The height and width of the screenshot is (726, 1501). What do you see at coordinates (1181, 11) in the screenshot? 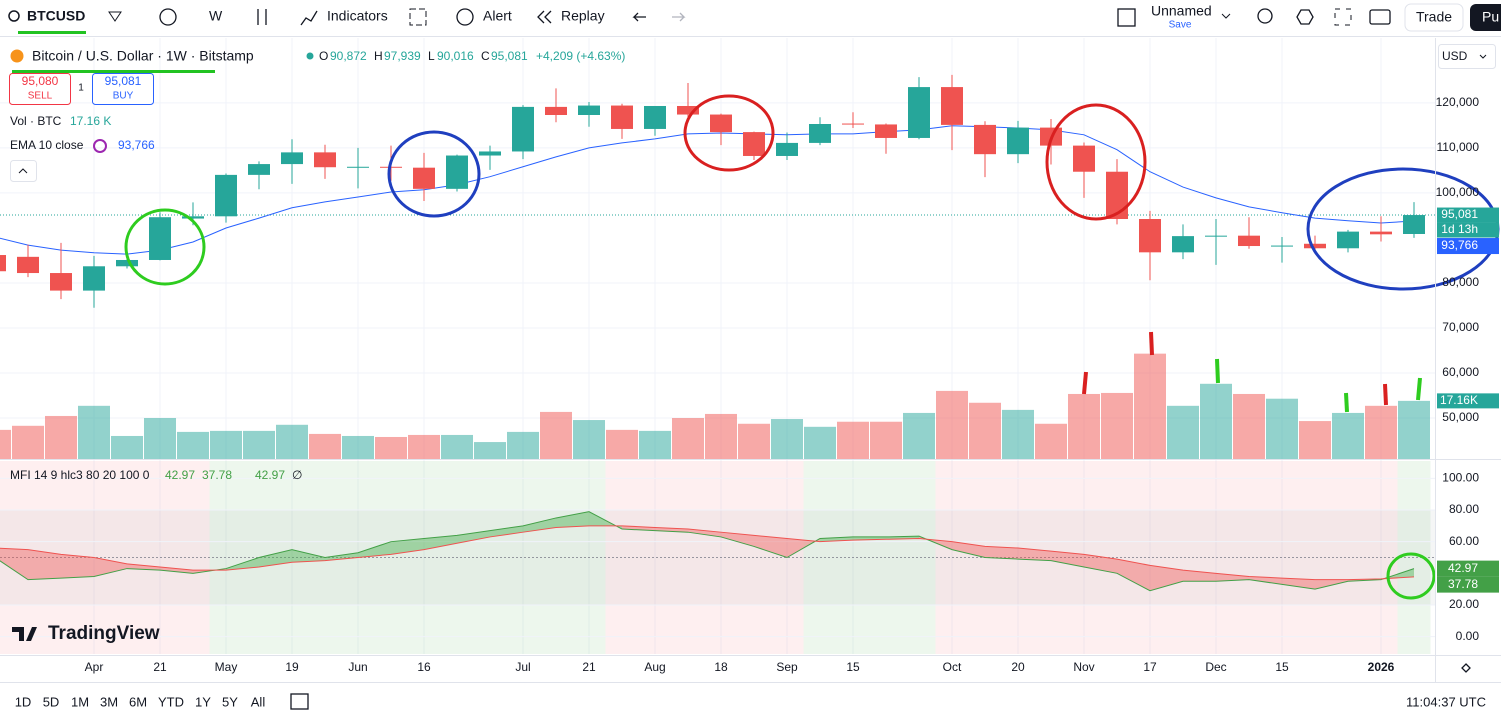
I see `layout-name: Unnamed` at bounding box center [1181, 11].